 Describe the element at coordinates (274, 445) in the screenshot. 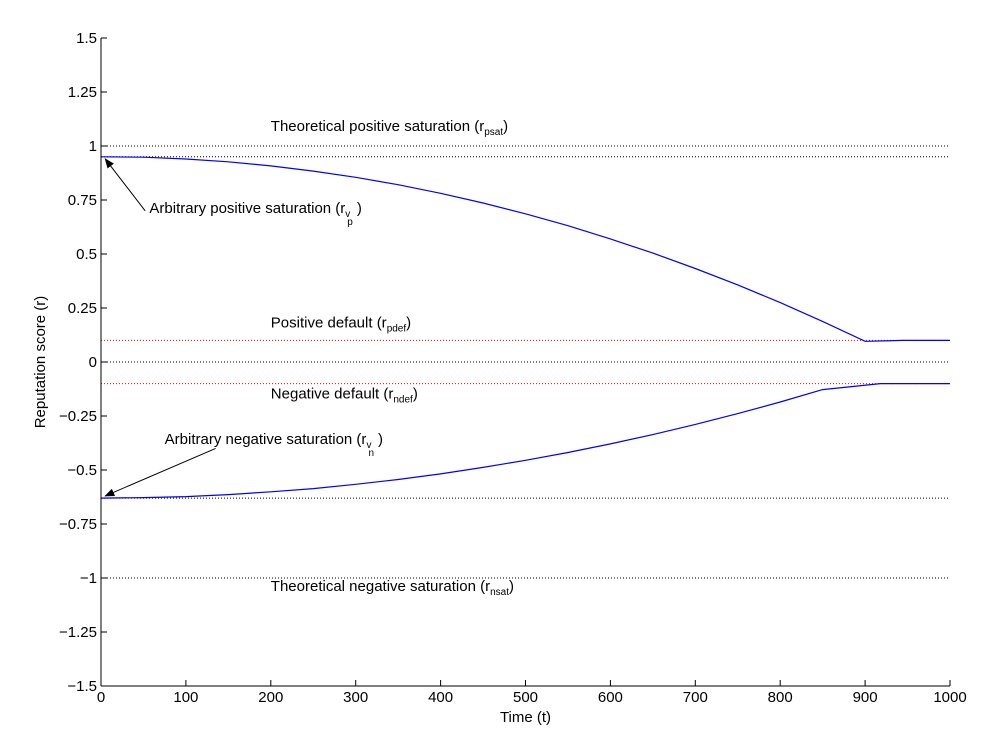

I see `annotation-label: Arbitrary negative saturation (rv n)` at that location.